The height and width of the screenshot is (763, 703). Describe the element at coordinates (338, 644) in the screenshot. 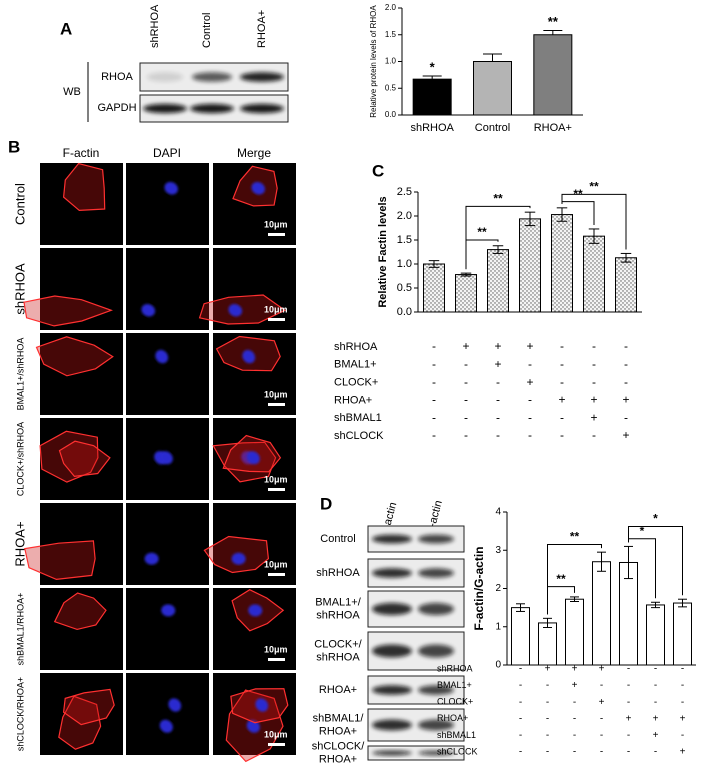

I see `row-label: CLOCK+/` at that location.